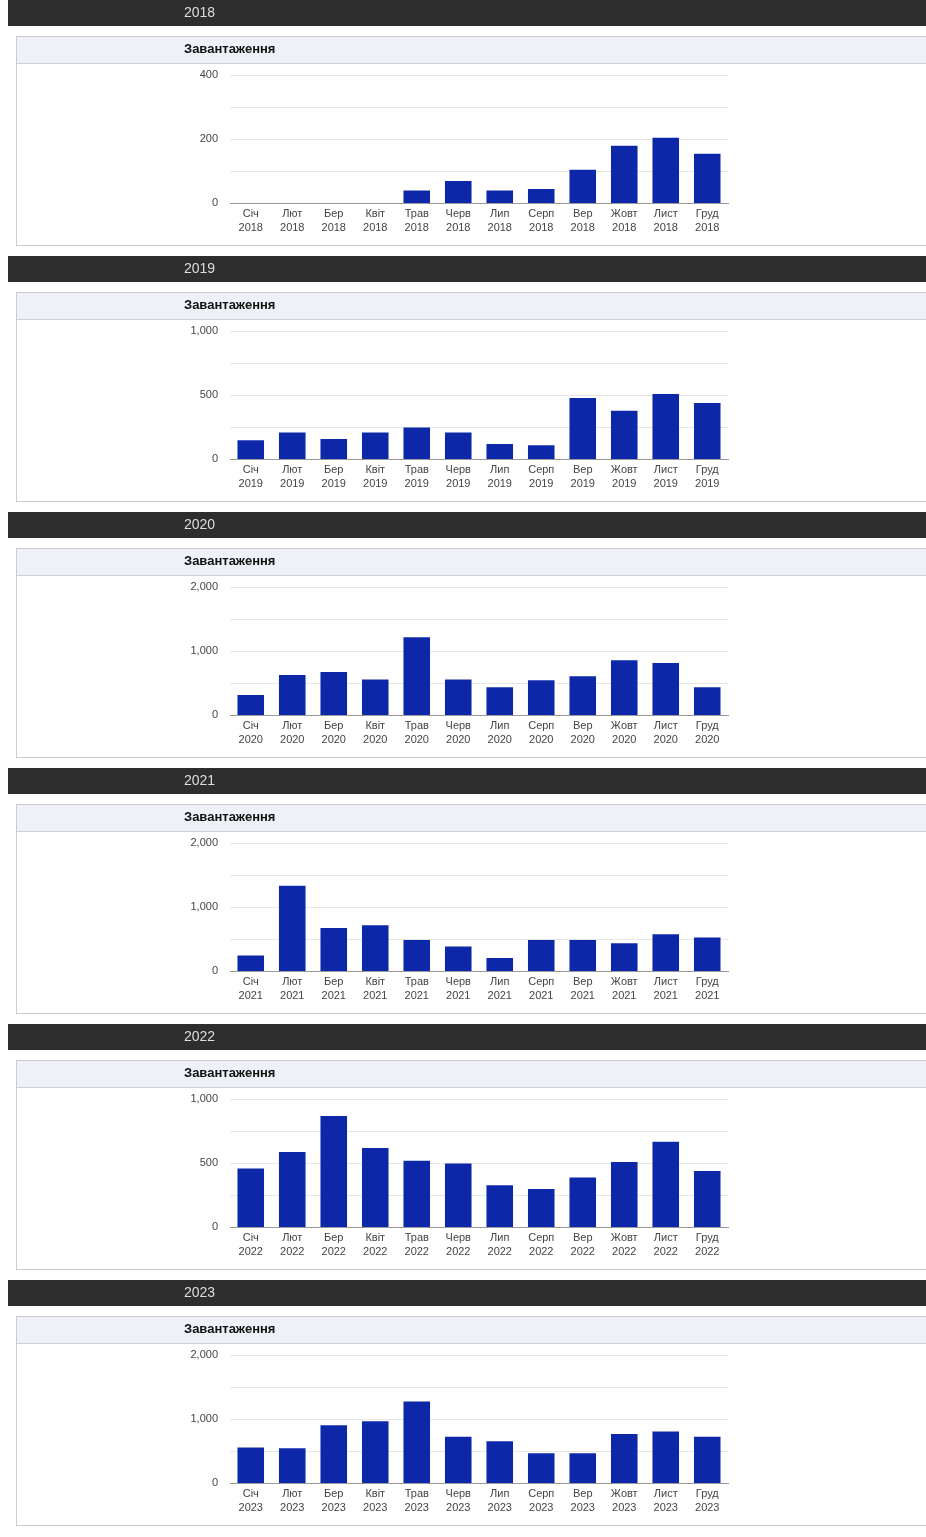  Describe the element at coordinates (499, 219) in the screenshot. I see `x-tick-label: Лип 2018` at that location.